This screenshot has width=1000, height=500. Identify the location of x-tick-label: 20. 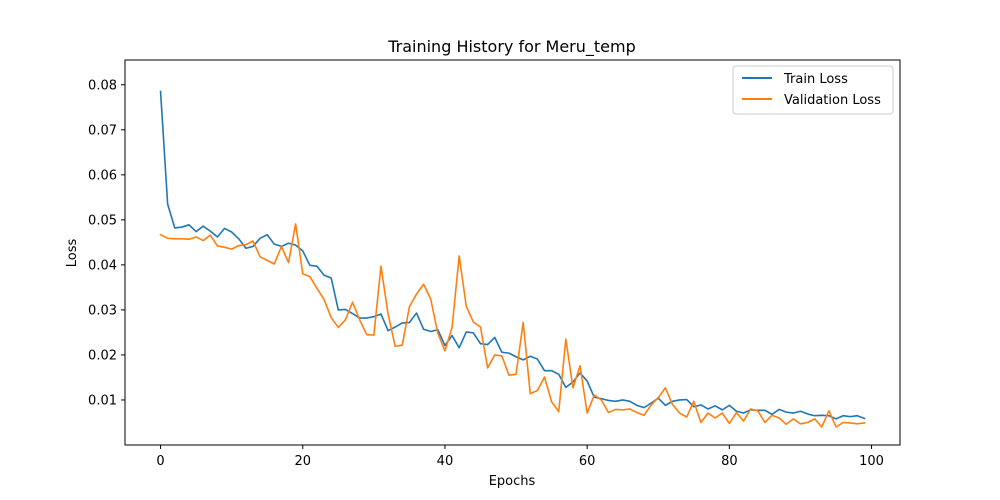
(302, 461).